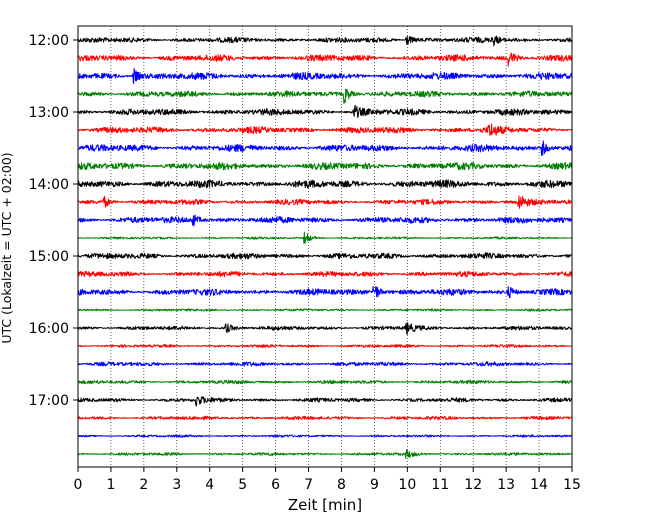 Image resolution: width=650 pixels, height=520 pixels. I want to click on y-tick-label: 13:00, so click(49, 113).